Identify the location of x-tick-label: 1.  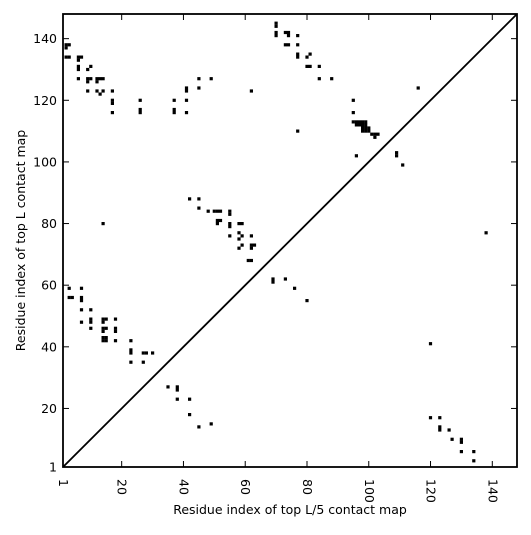
(63, 483).